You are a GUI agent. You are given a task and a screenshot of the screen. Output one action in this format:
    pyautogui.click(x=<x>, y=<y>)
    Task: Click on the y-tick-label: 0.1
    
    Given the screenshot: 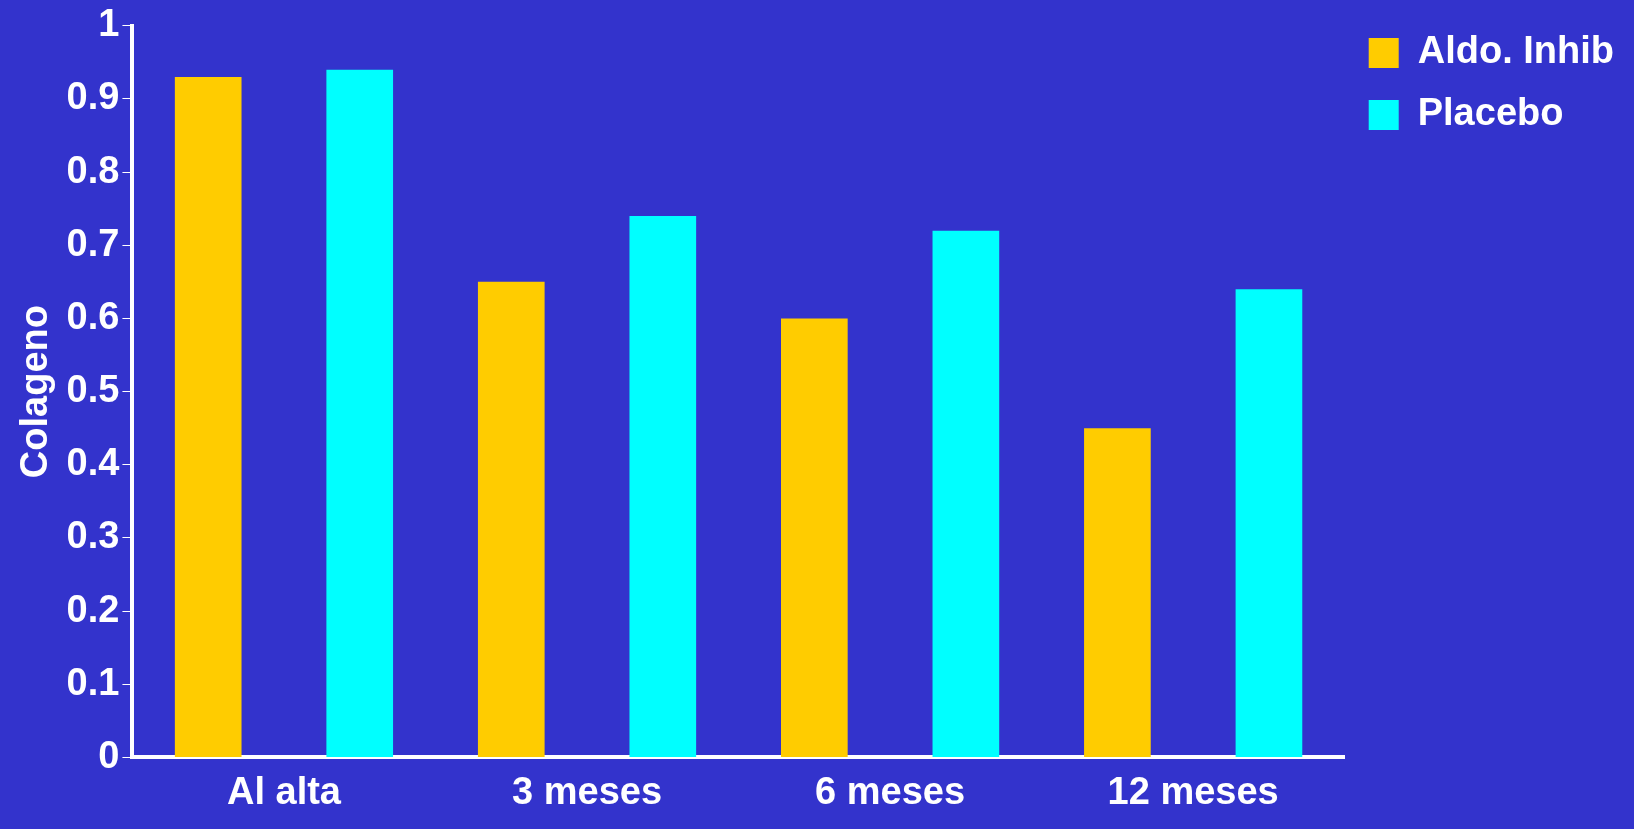 What is the action you would take?
    pyautogui.click(x=93, y=681)
    